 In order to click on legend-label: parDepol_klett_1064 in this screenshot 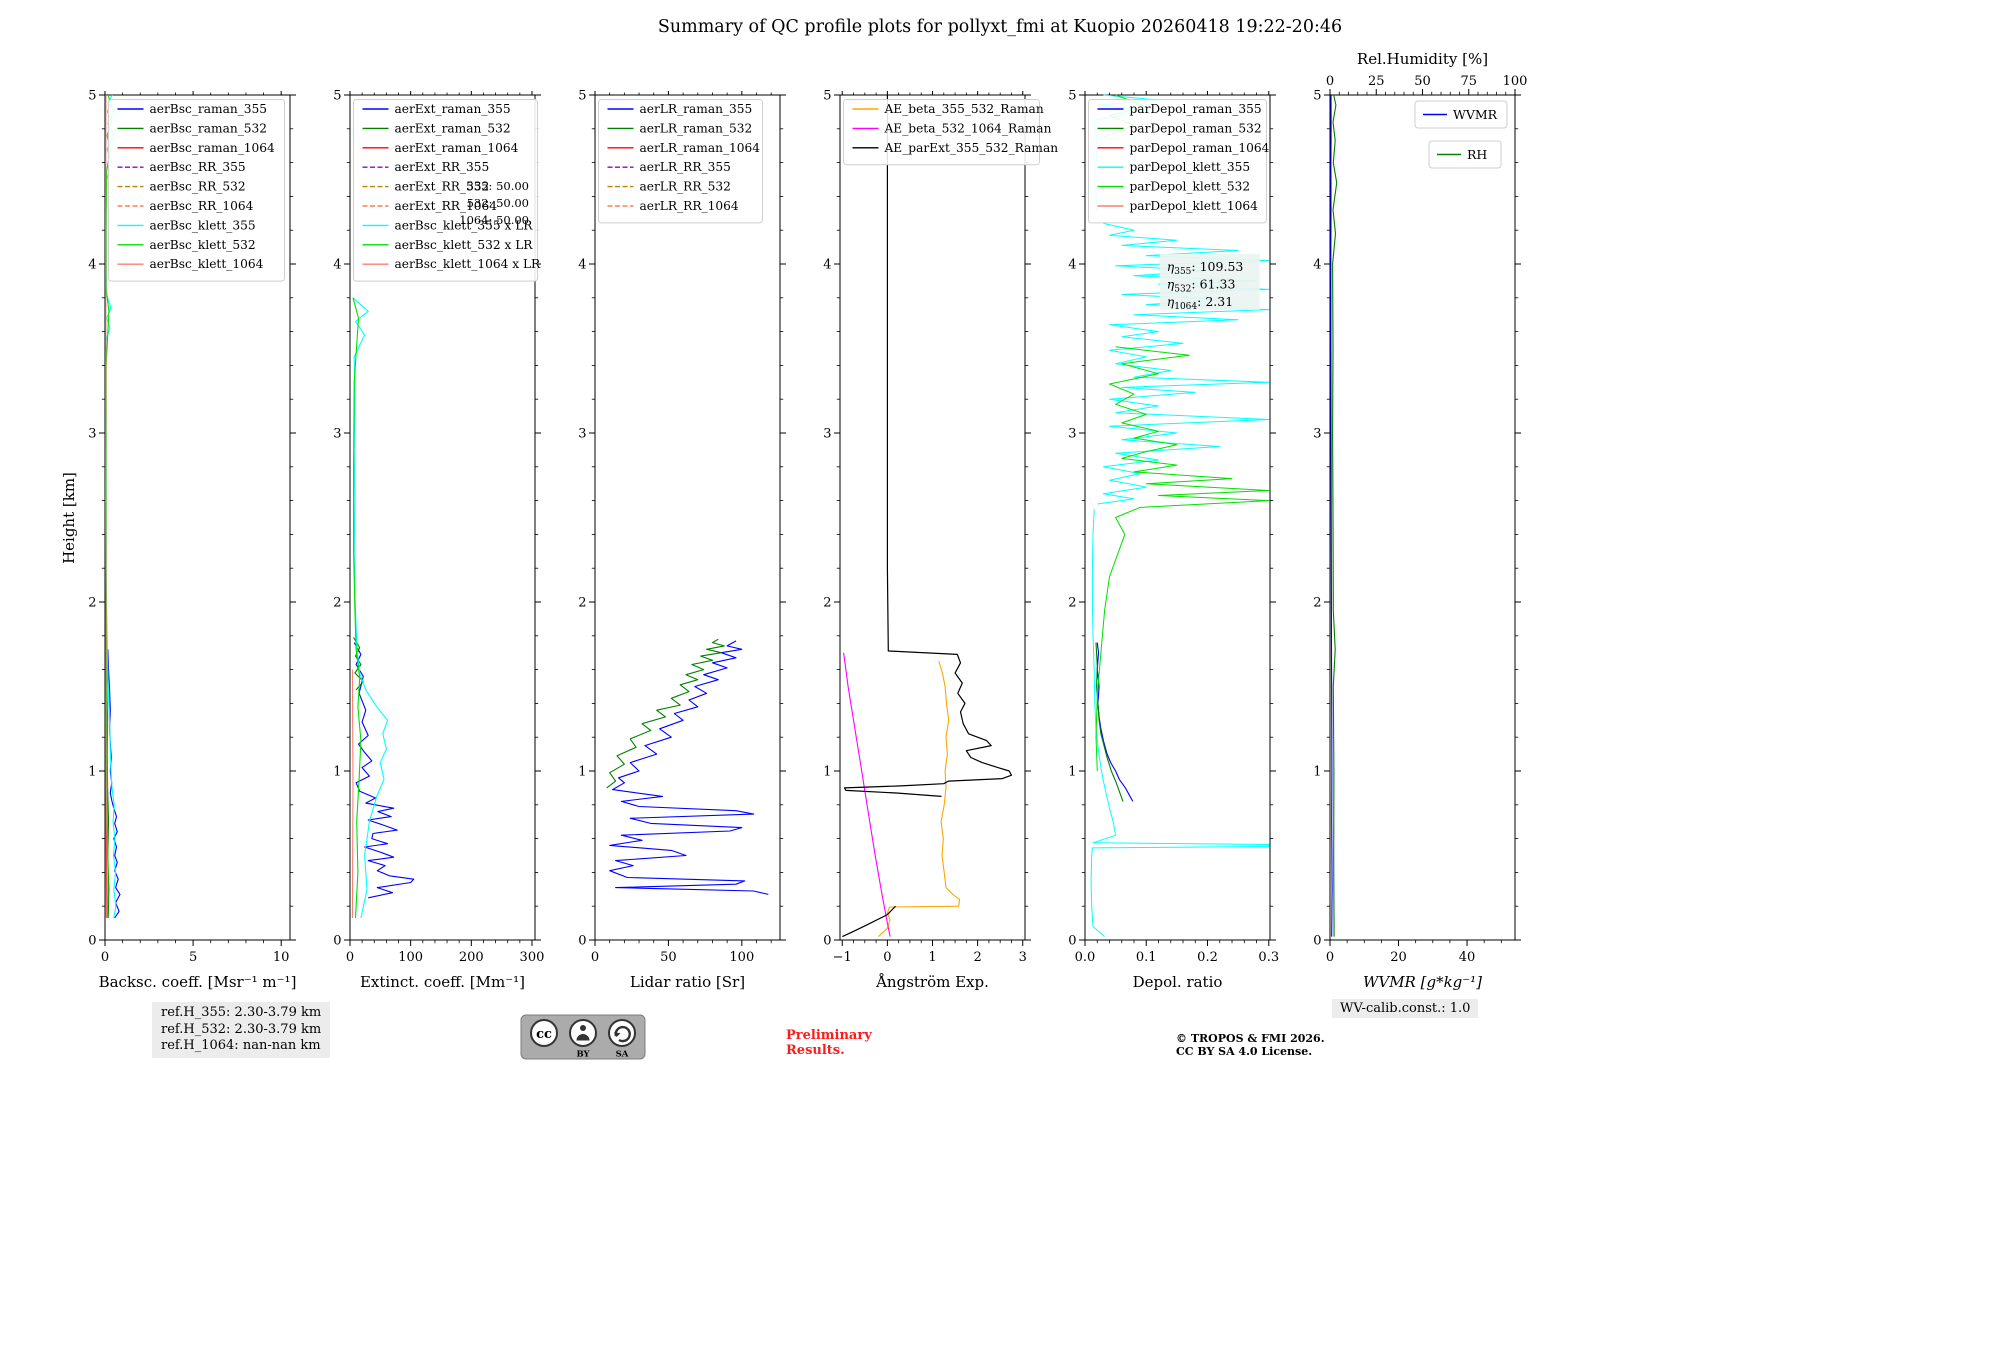, I will do `click(1194, 206)`.